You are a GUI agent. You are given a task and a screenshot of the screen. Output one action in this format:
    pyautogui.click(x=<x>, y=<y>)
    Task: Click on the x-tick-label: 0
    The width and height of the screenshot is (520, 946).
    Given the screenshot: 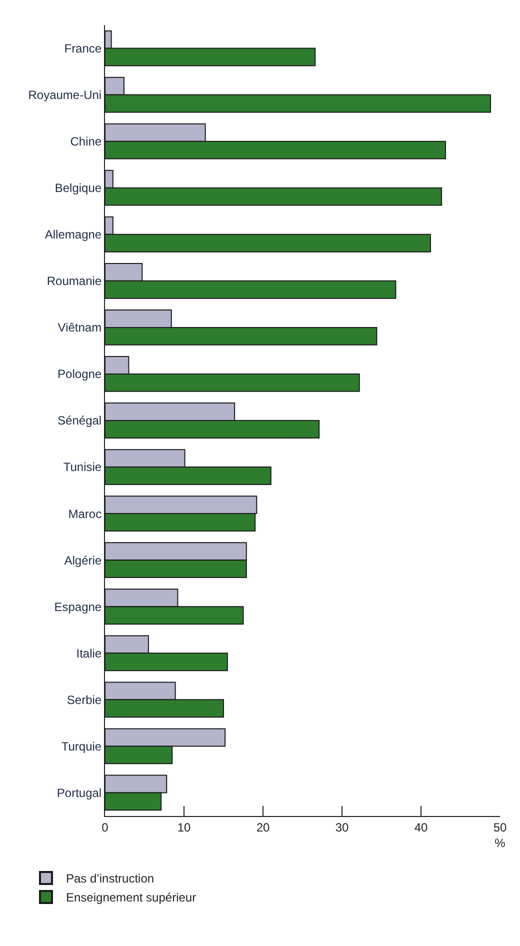 What is the action you would take?
    pyautogui.click(x=105, y=827)
    